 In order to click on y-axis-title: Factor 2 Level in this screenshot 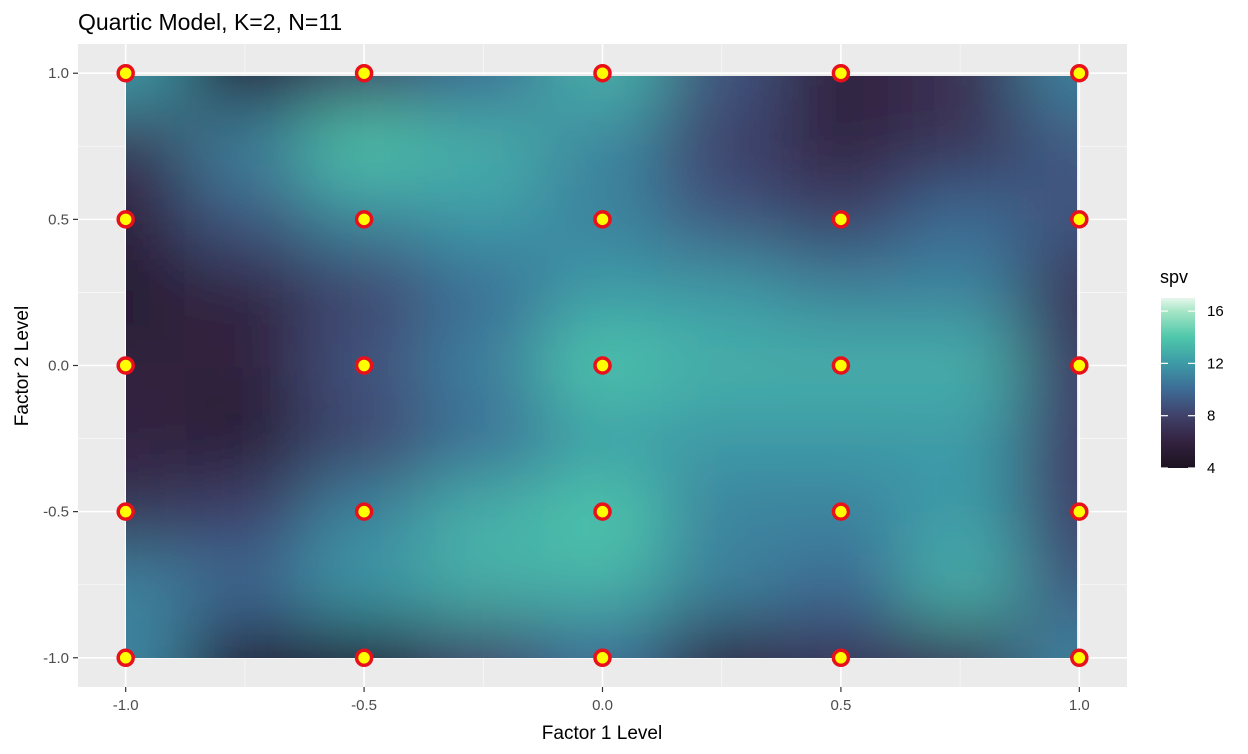, I will do `click(22, 366)`.